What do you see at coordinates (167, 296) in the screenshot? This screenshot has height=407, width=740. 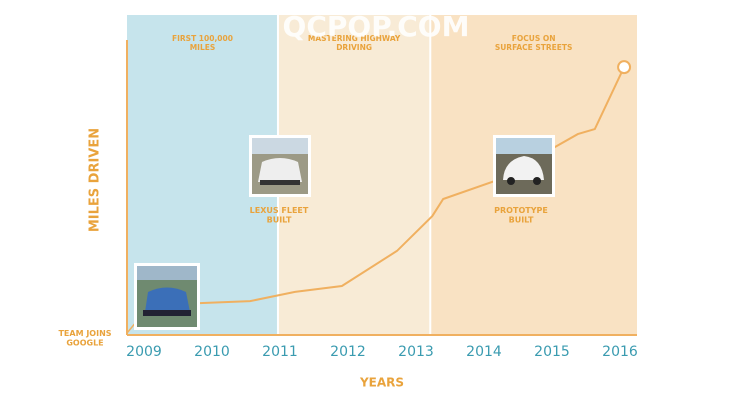 I see `photo-team` at bounding box center [167, 296].